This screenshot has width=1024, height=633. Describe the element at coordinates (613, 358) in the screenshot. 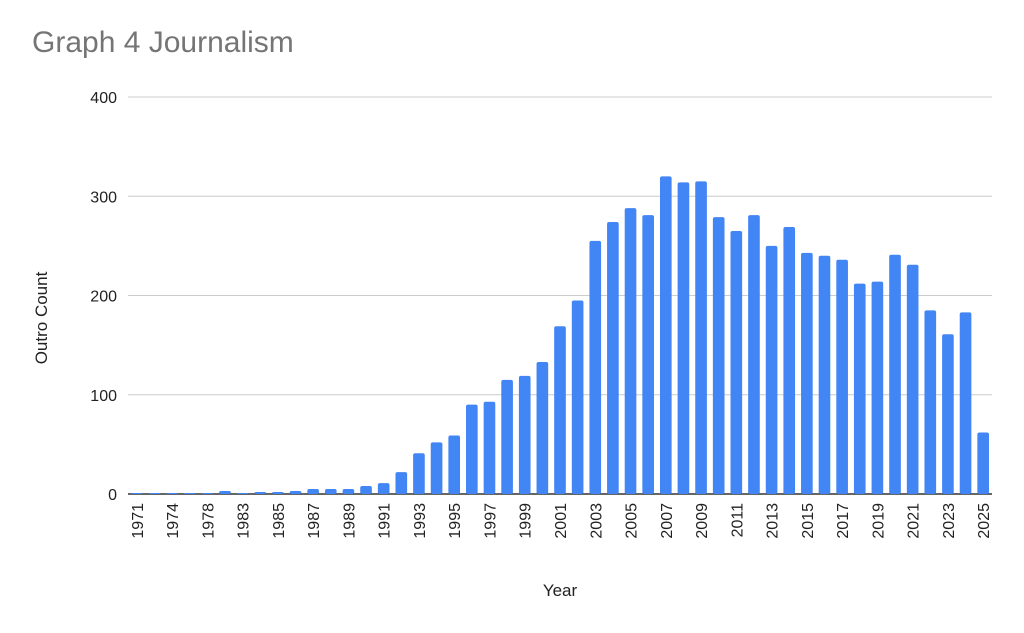

I see `bar-2004` at that location.